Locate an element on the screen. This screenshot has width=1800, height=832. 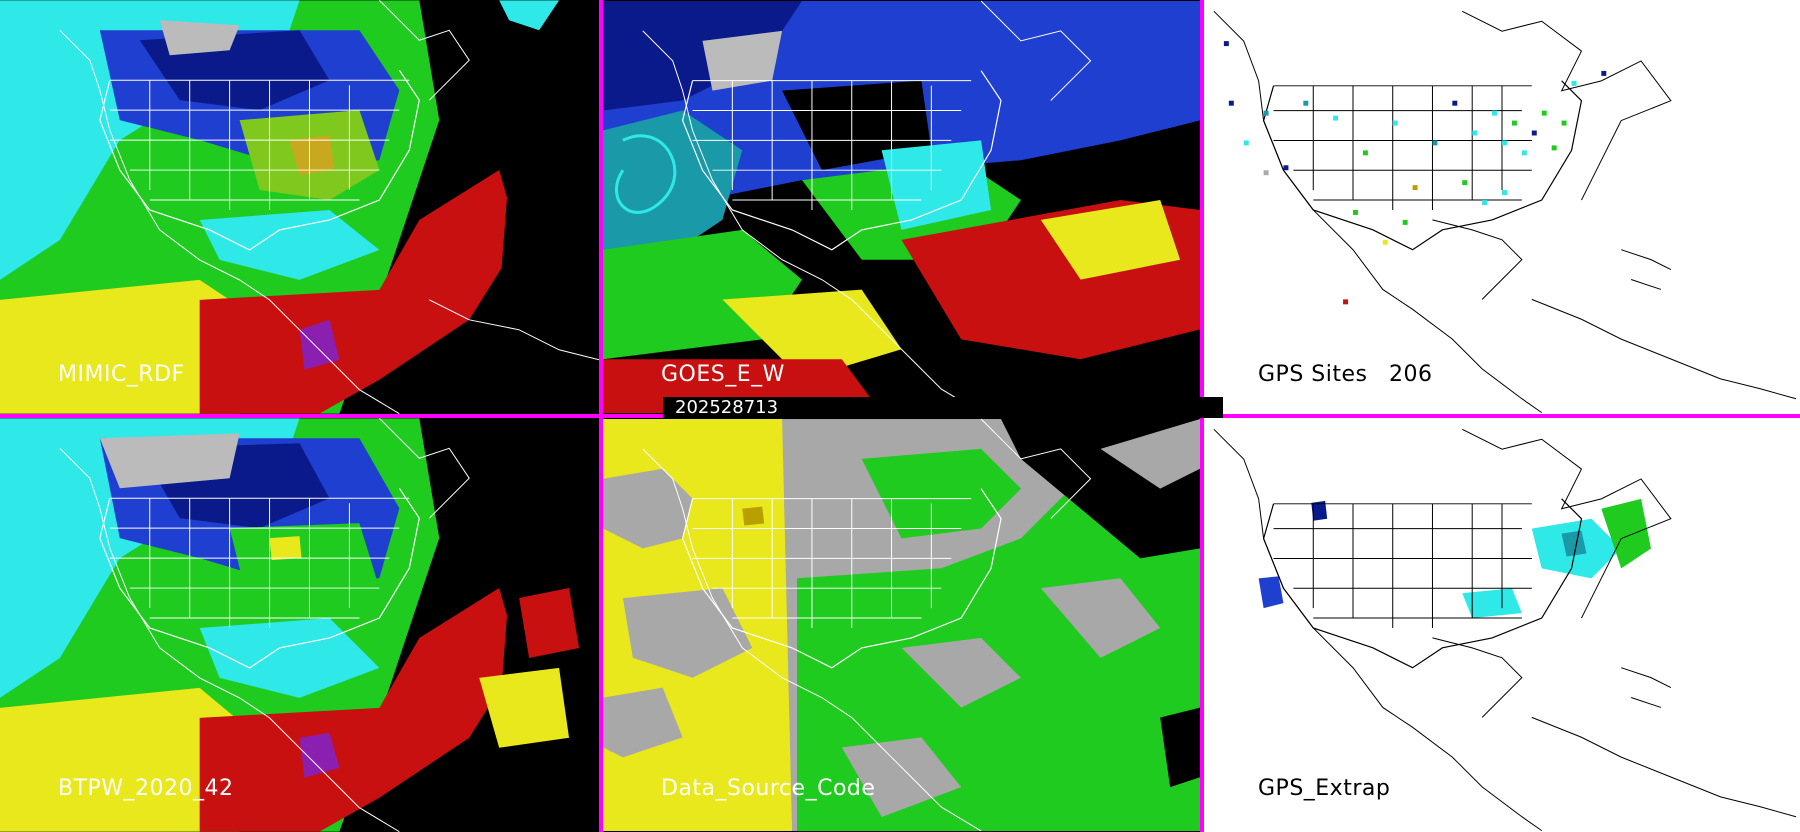
goes-label: GOES_E_W is located at coordinates (723, 374).